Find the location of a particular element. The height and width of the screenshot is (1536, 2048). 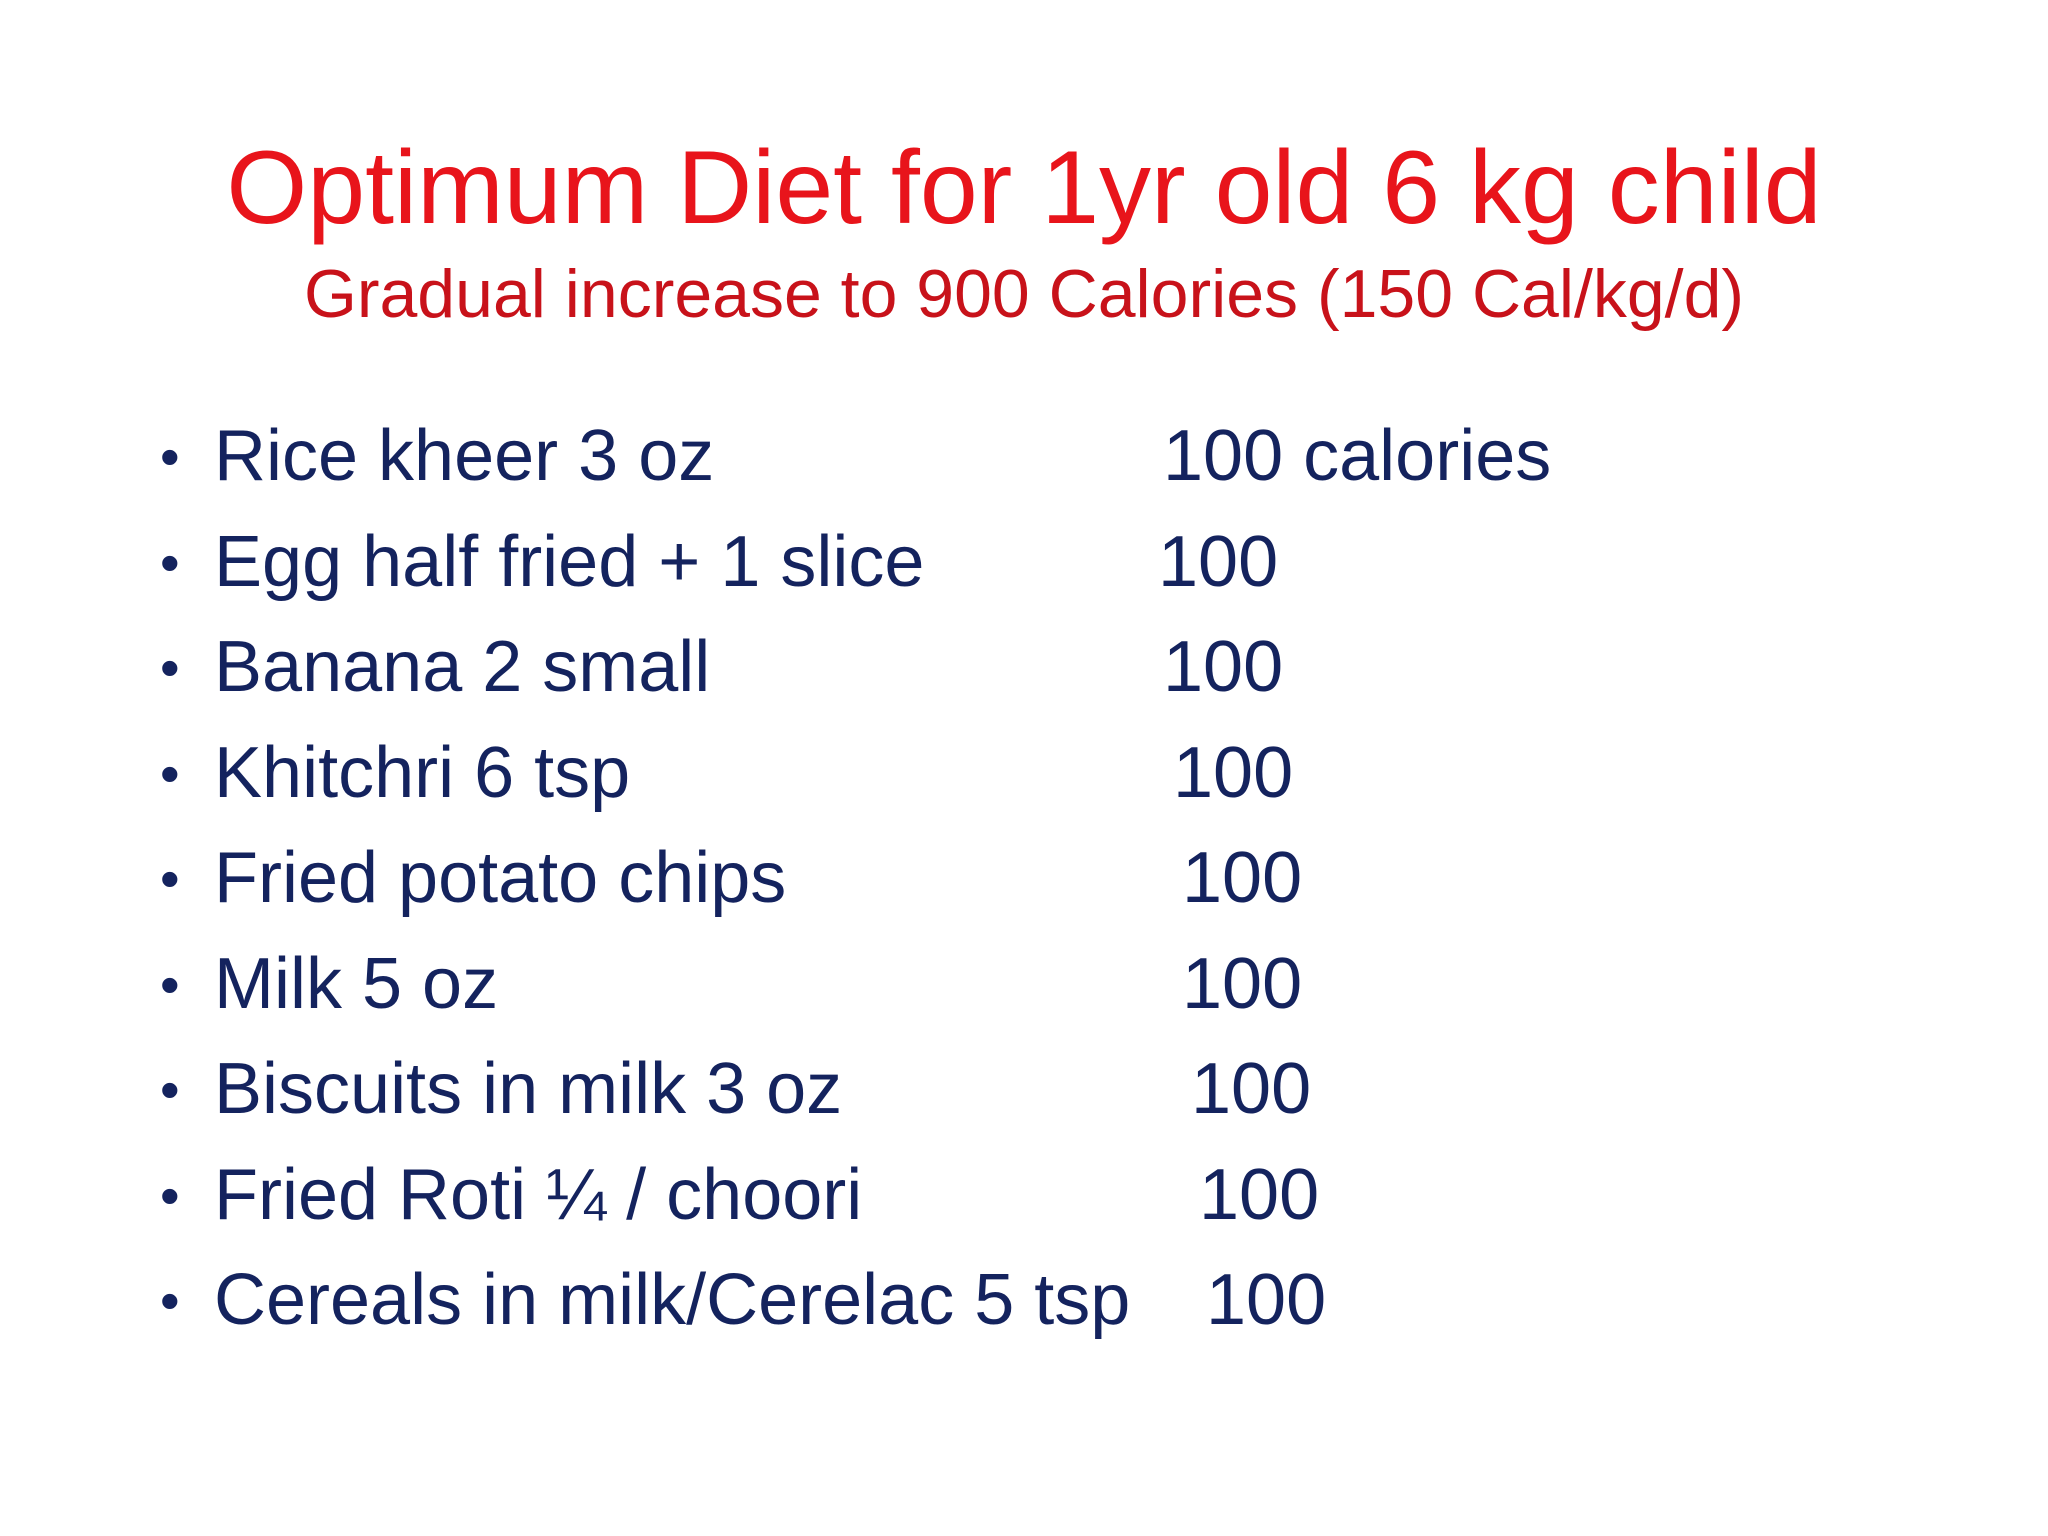

food-label: Egg half fried + 1 slice is located at coordinates (569, 561).